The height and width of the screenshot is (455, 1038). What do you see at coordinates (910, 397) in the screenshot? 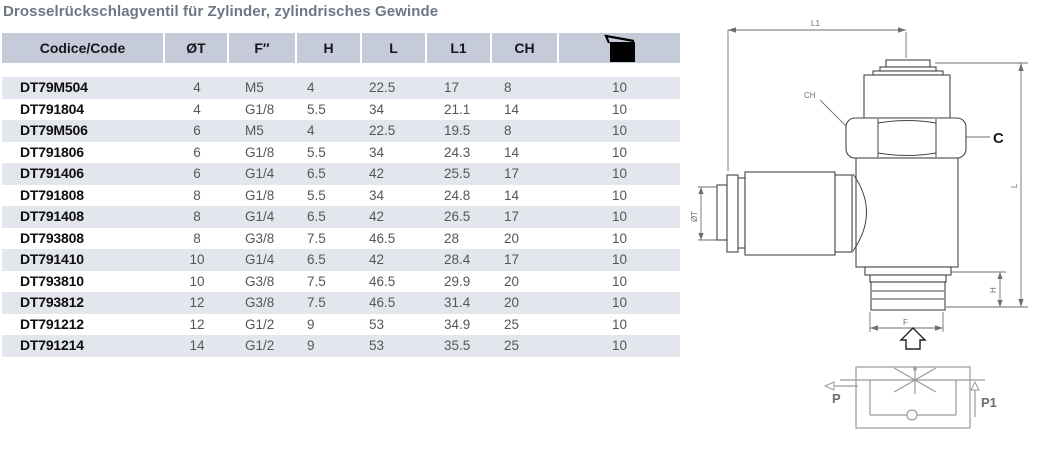
I see `flow-control-schematic: P P1` at bounding box center [910, 397].